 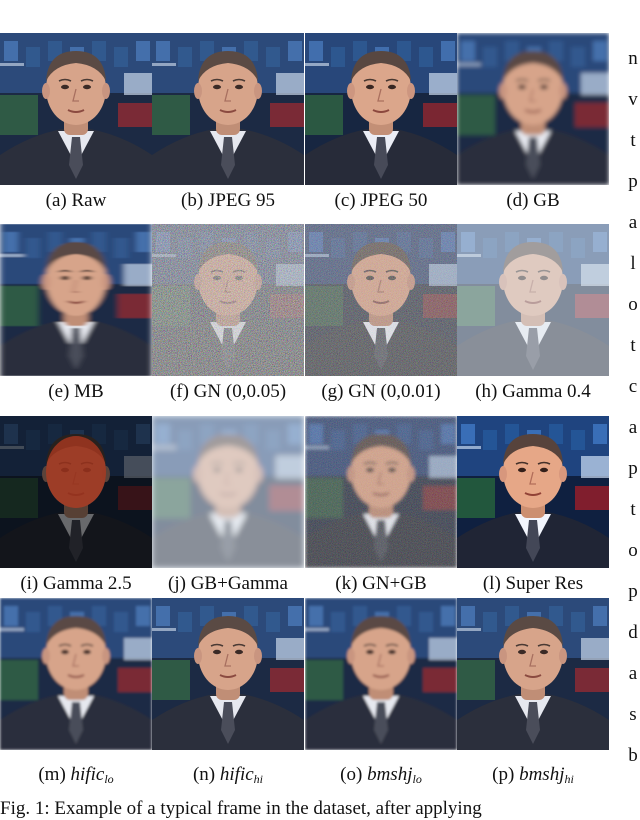 What do you see at coordinates (633, 632) in the screenshot?
I see `edge-text-char: d` at bounding box center [633, 632].